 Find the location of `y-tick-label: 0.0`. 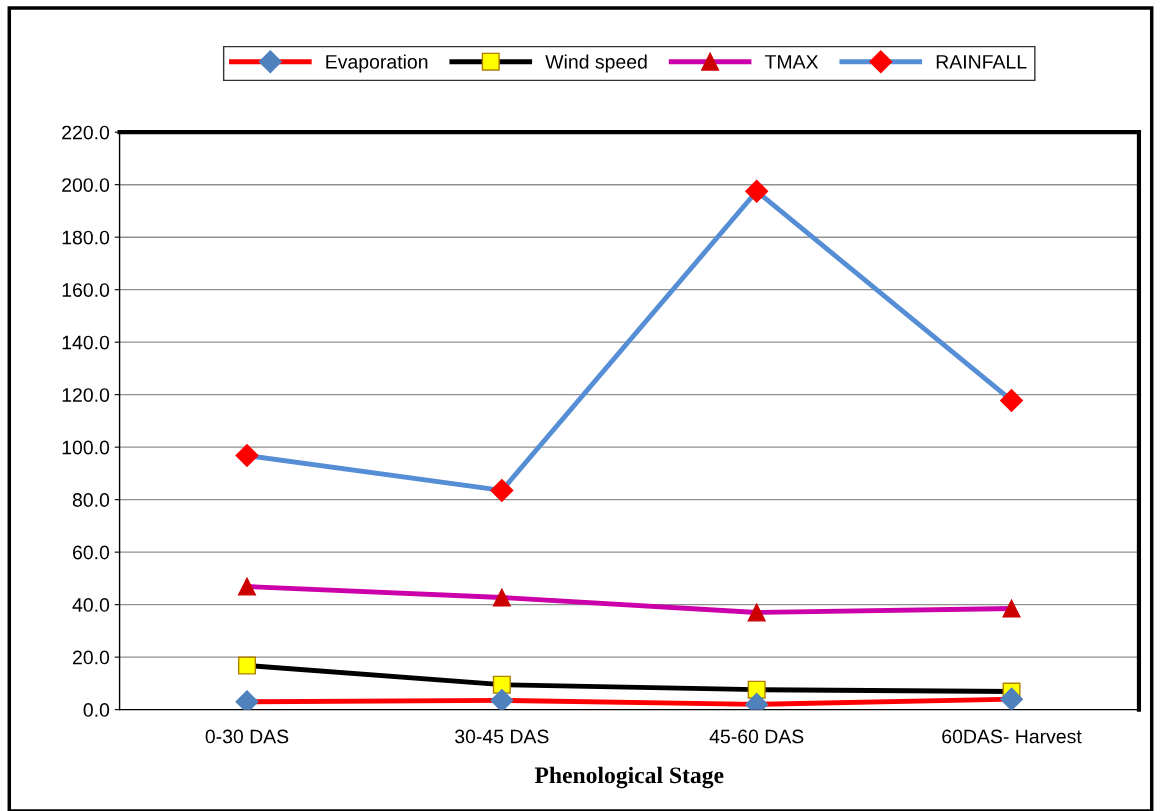

y-tick-label: 0.0 is located at coordinates (96, 710).